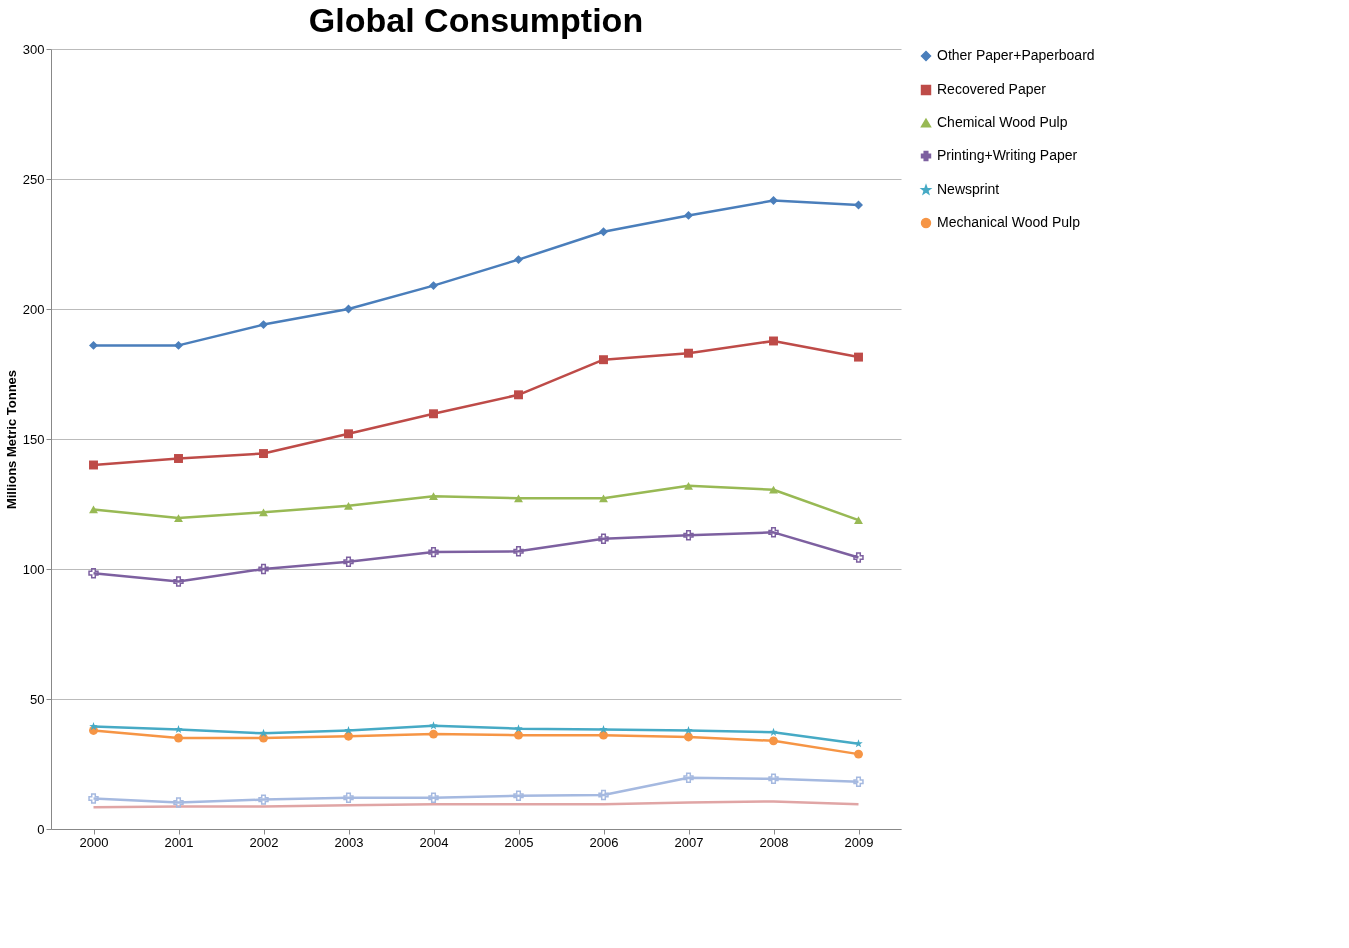 The width and height of the screenshot is (1349, 948). What do you see at coordinates (434, 842) in the screenshot?
I see `x-tick-label: 2004` at bounding box center [434, 842].